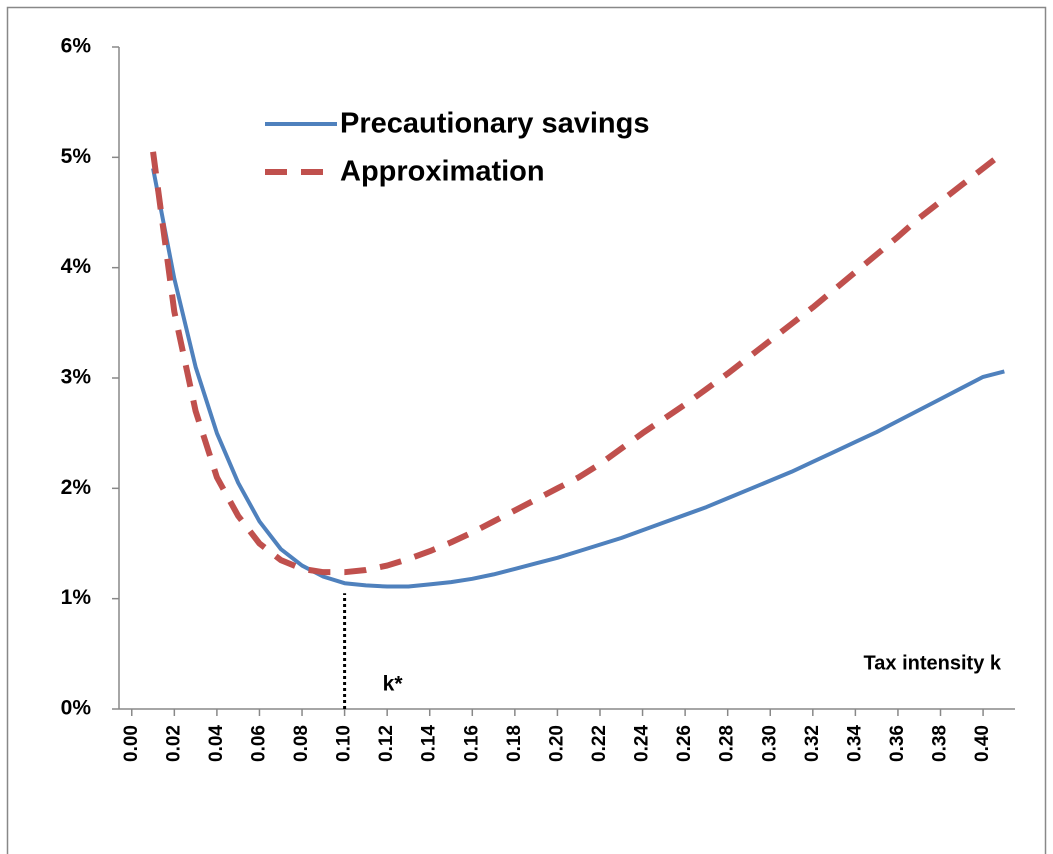 This screenshot has height=854, width=1053. Describe the element at coordinates (76, 266) in the screenshot. I see `y-tick-label: 4%` at that location.